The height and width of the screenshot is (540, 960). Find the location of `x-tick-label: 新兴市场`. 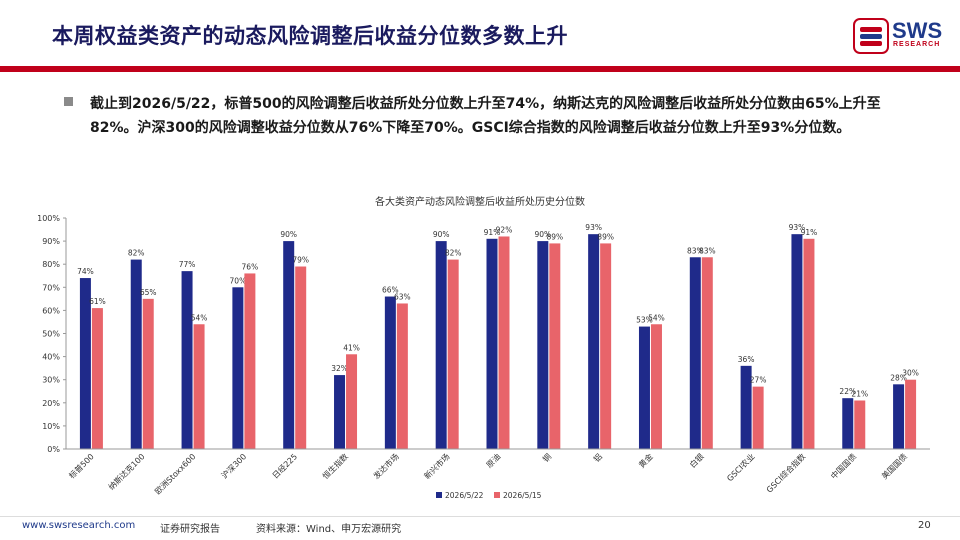

x-tick-label: 新兴市场 is located at coordinates (437, 466).